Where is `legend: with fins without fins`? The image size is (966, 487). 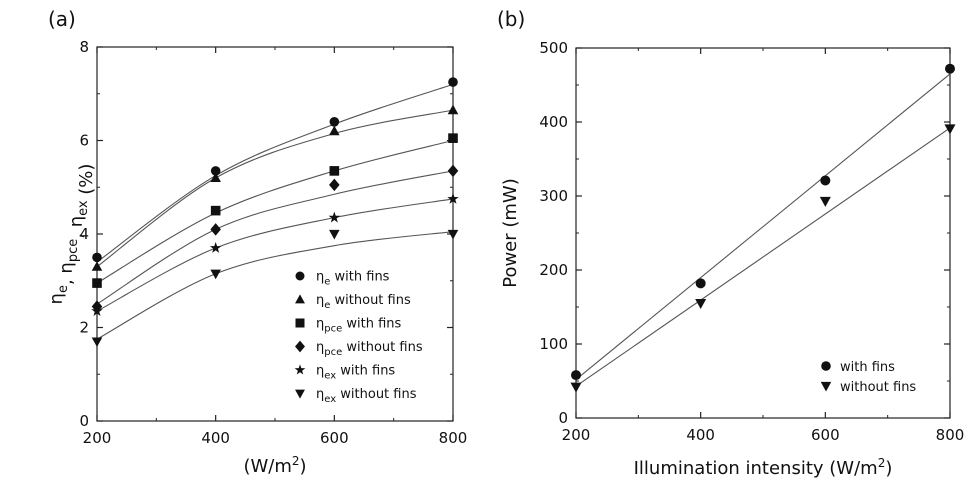 legend: with fins without fins is located at coordinates (869, 377).